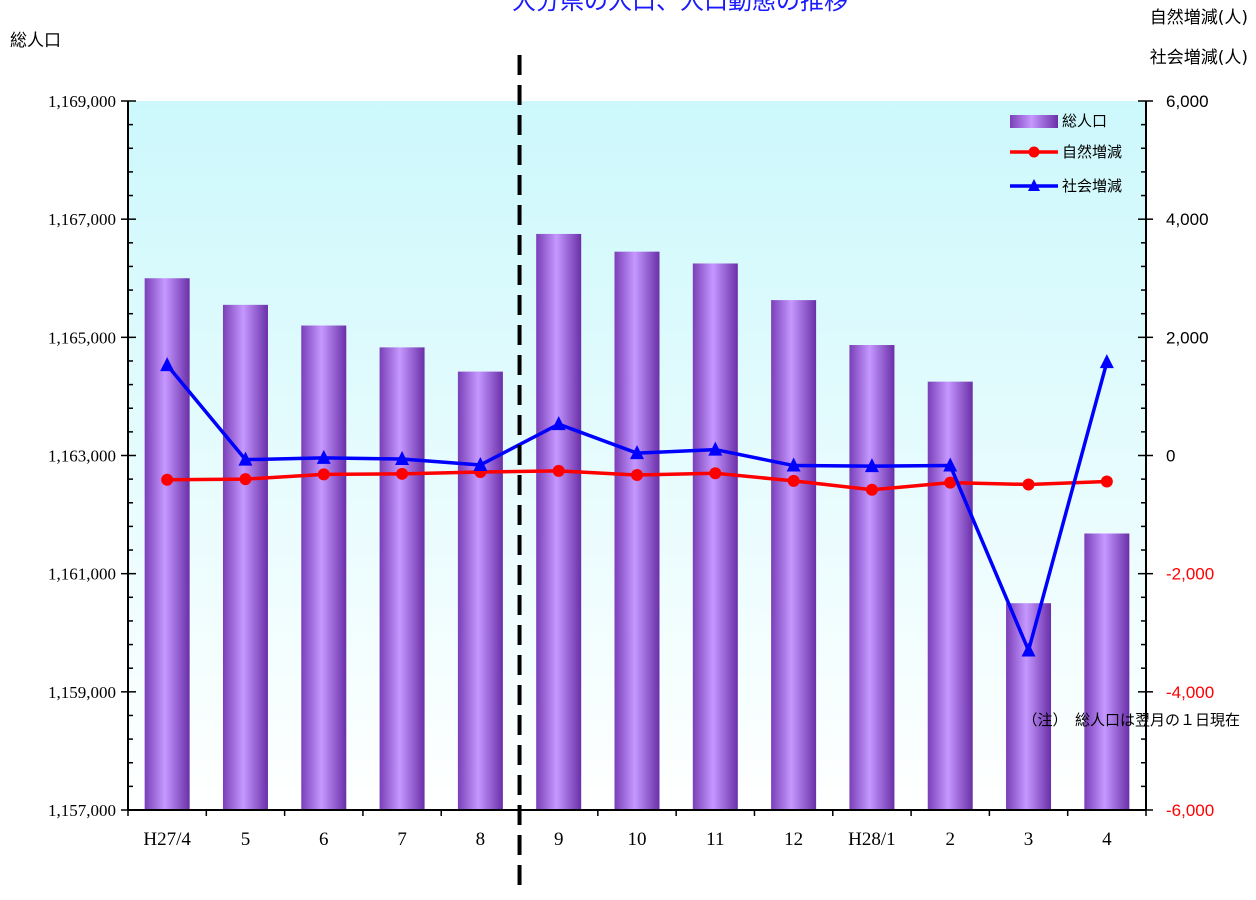  Describe the element at coordinates (1199, 58) in the screenshot. I see `right-axis-label-social: 社会増減(人)` at that location.